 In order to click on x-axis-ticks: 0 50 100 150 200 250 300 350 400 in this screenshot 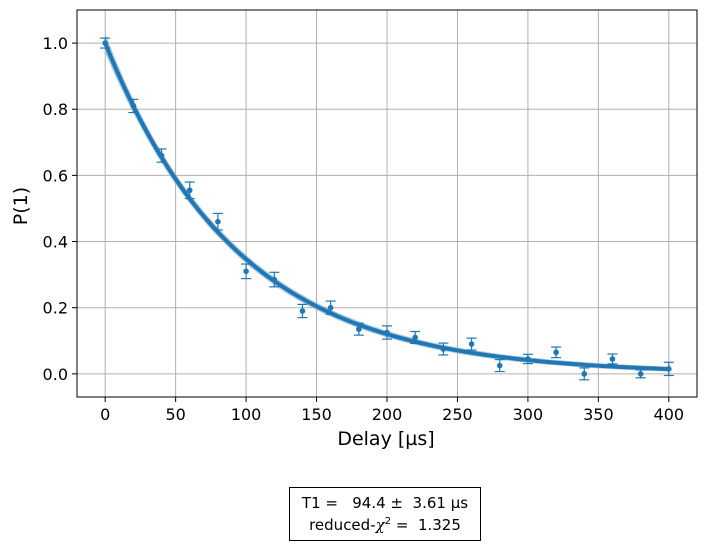, I will do `click(392, 410)`.